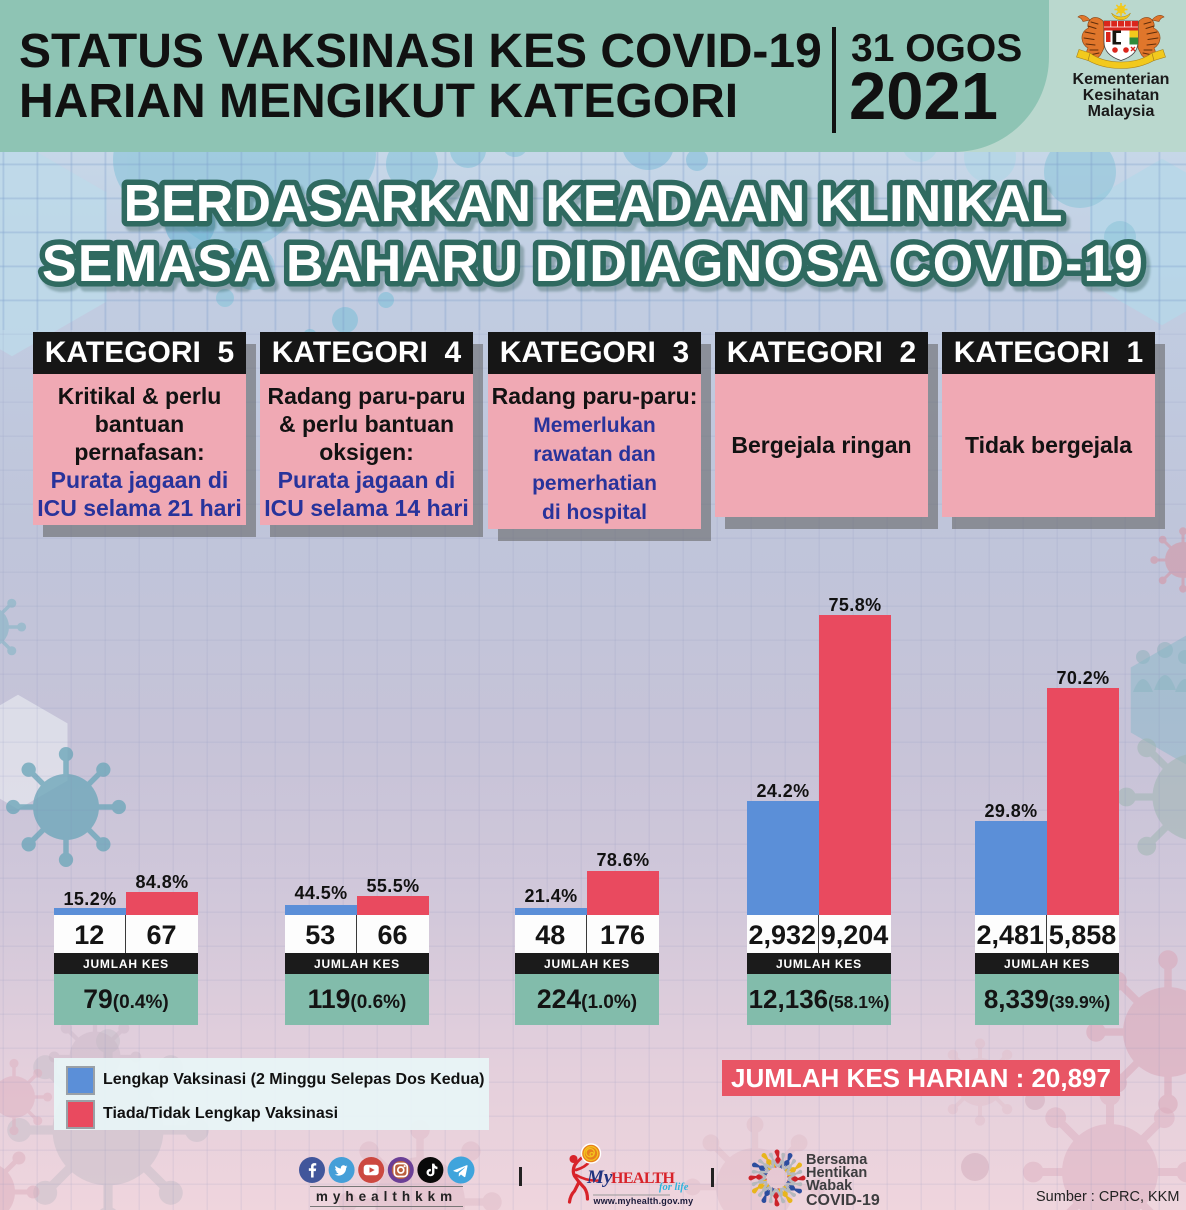 The image size is (1186, 1210). I want to click on svg-text: COVID-19, so click(843, 1200).